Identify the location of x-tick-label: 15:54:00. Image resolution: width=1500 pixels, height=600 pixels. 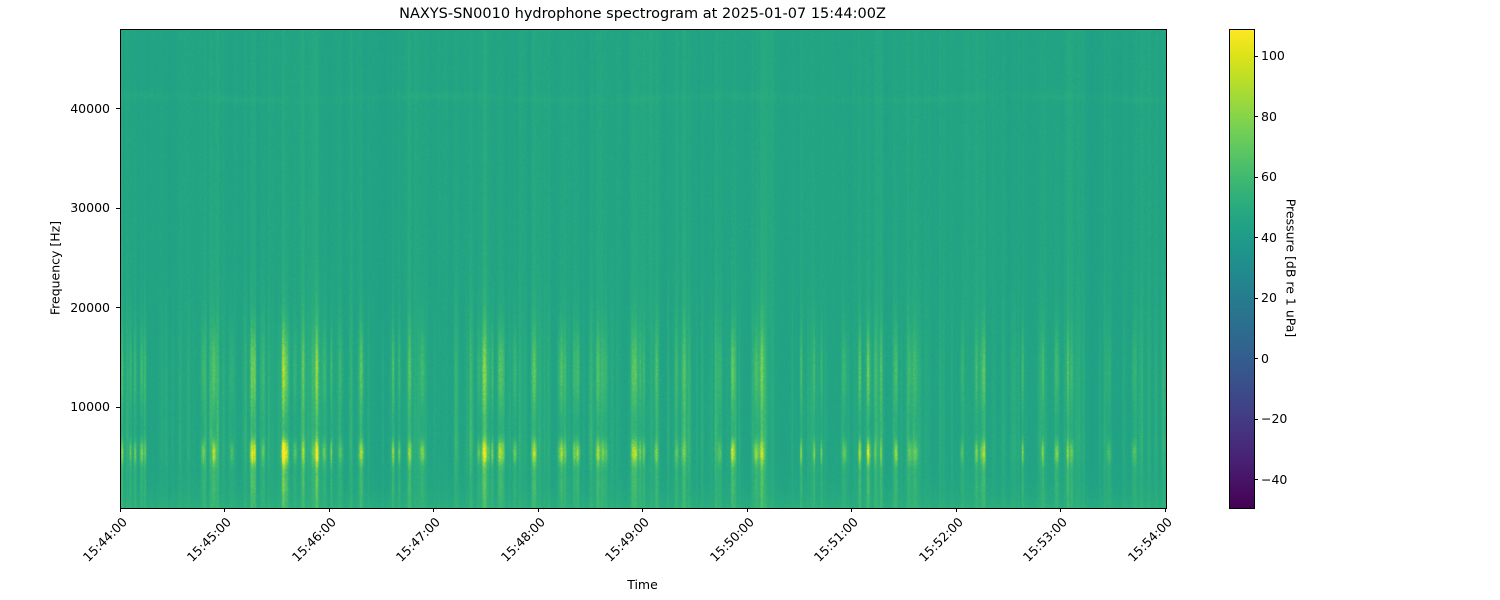
(1149, 539).